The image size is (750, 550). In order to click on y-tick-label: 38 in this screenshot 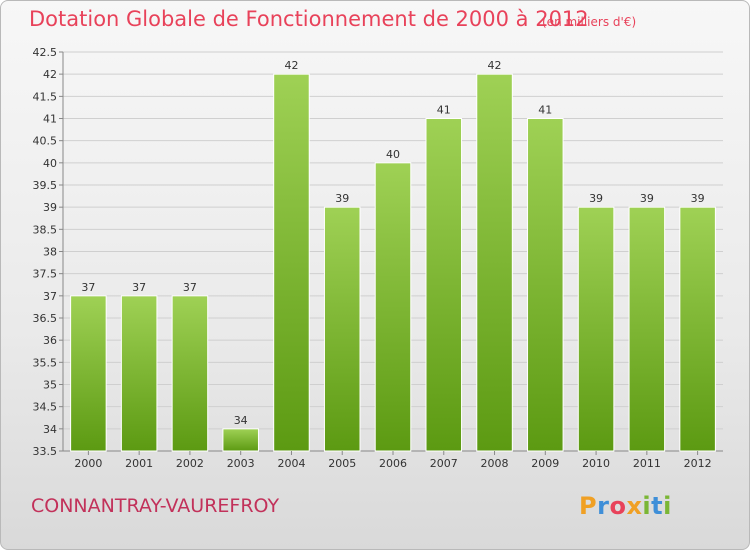, I will do `click(50, 252)`.